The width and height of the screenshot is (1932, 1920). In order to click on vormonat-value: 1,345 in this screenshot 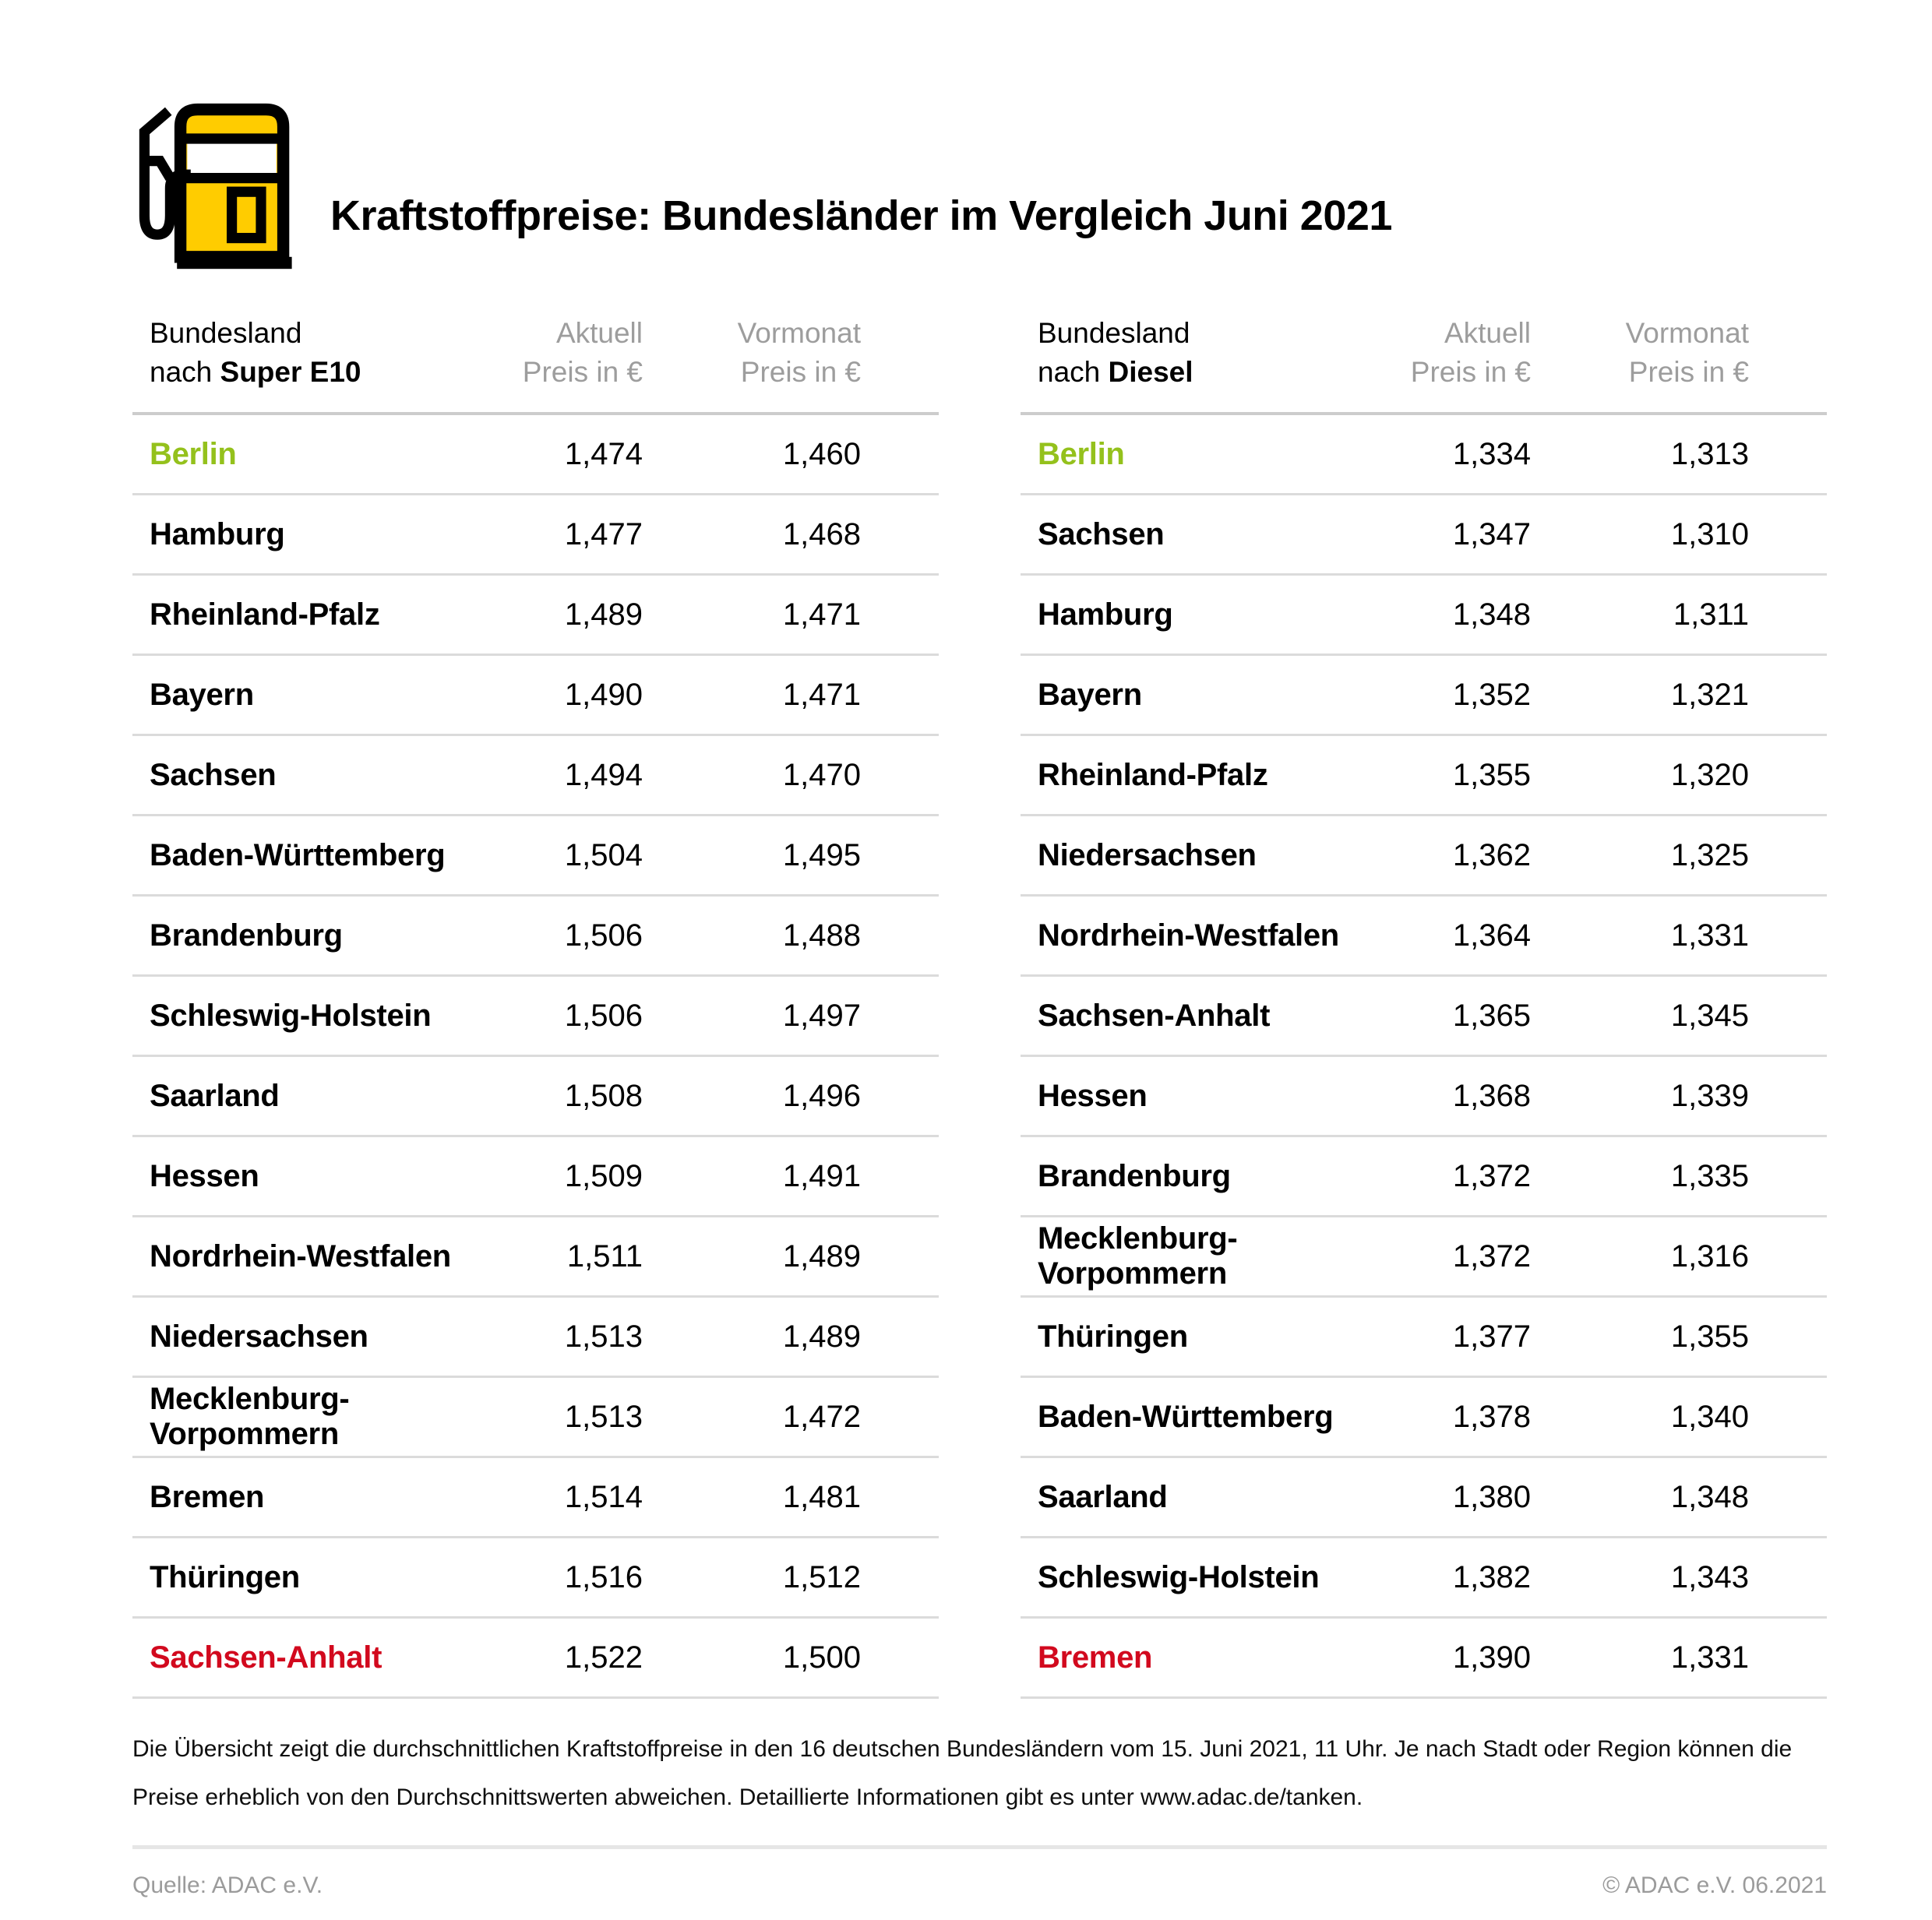, I will do `click(1709, 1015)`.